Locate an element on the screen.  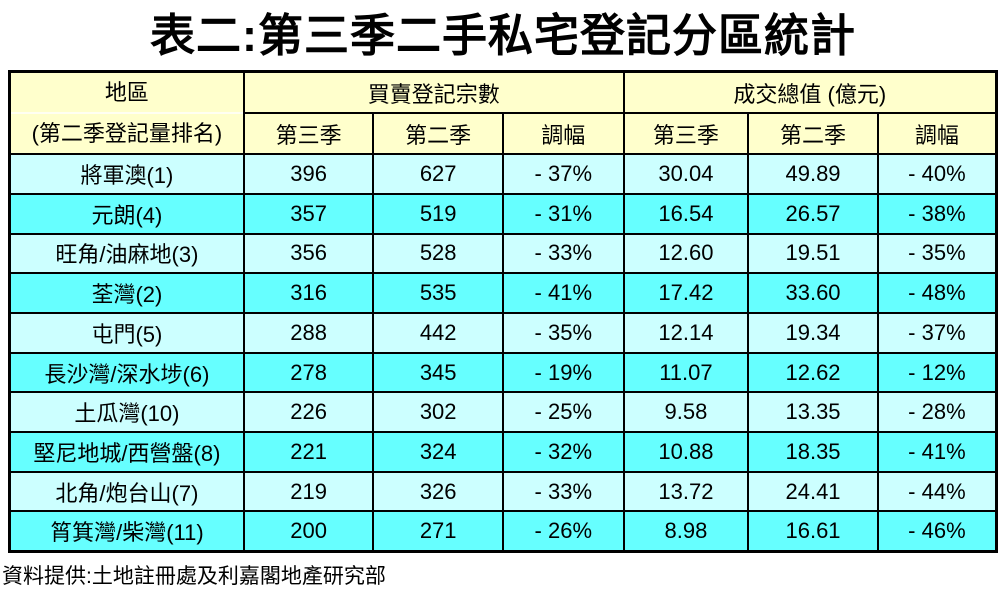
value-cell: 24.41 is located at coordinates (813, 491).